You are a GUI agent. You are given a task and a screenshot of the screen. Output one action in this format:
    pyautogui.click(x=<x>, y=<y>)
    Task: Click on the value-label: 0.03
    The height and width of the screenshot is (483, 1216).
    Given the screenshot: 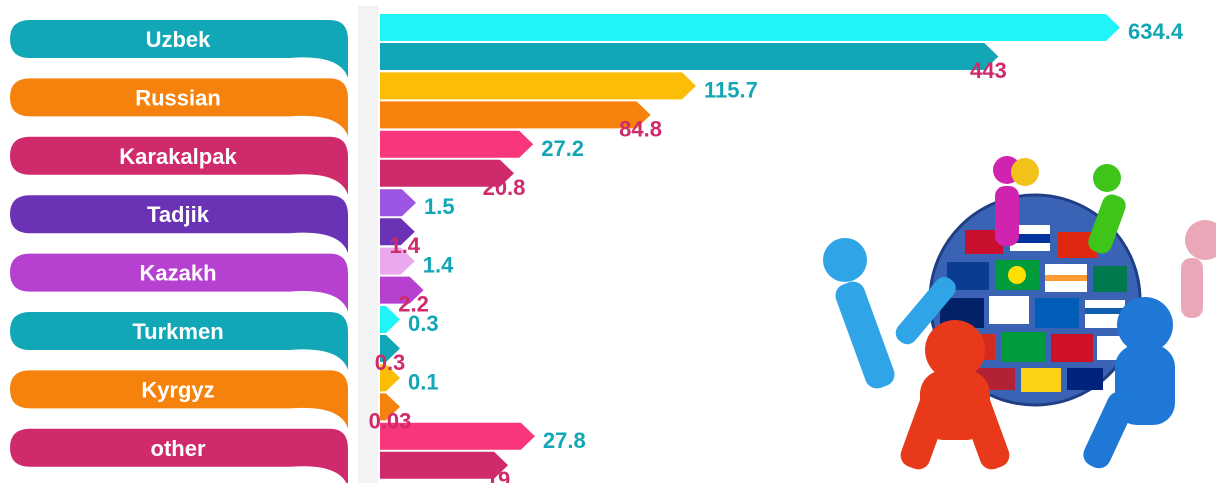 What is the action you would take?
    pyautogui.click(x=390, y=420)
    